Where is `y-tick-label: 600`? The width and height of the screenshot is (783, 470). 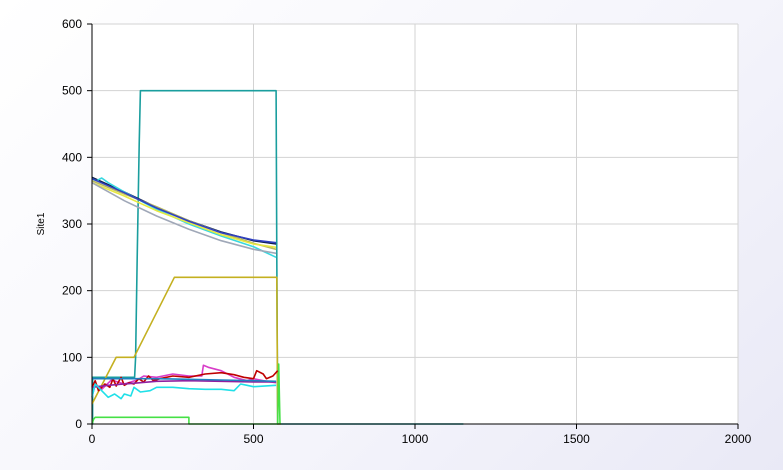 y-tick-label: 600 is located at coordinates (72, 24).